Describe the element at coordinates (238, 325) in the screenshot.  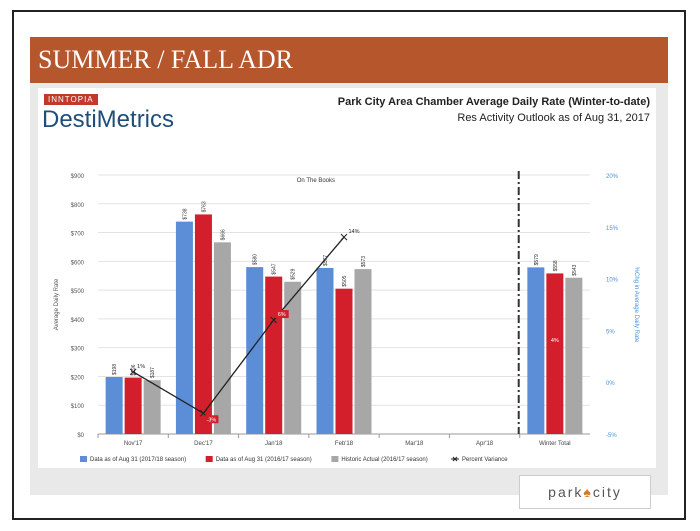
I see `variance-line` at that location.